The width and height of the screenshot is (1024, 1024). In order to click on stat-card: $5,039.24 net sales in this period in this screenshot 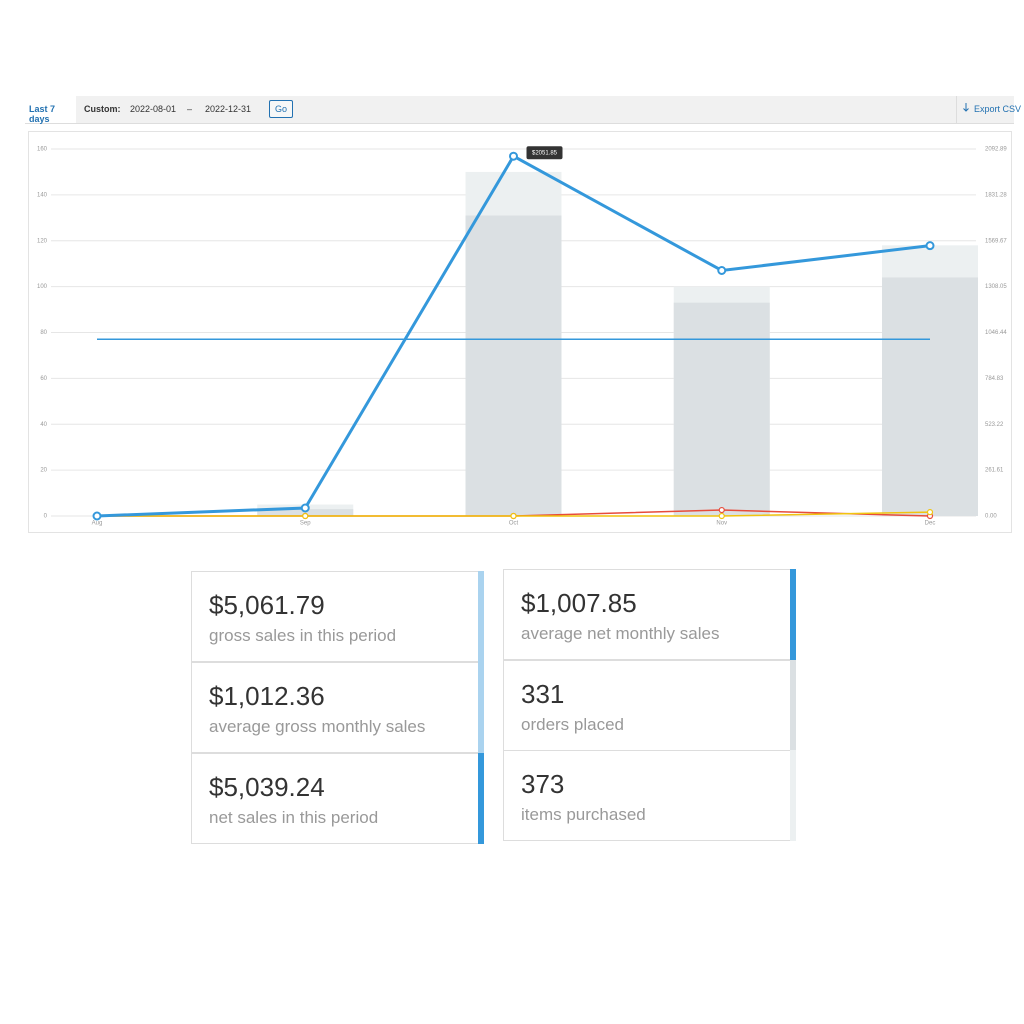, I will do `click(337, 798)`.